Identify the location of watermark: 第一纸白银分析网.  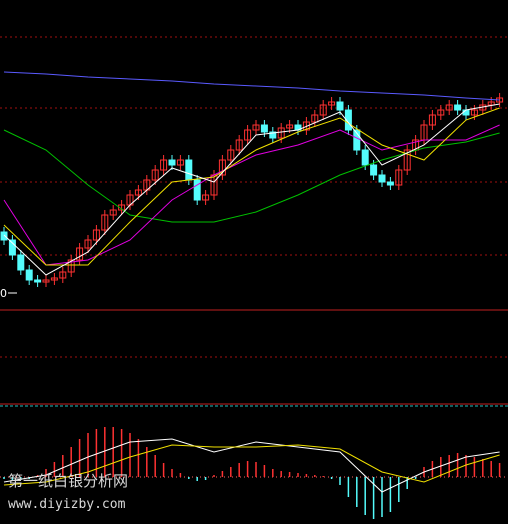
(68, 481).